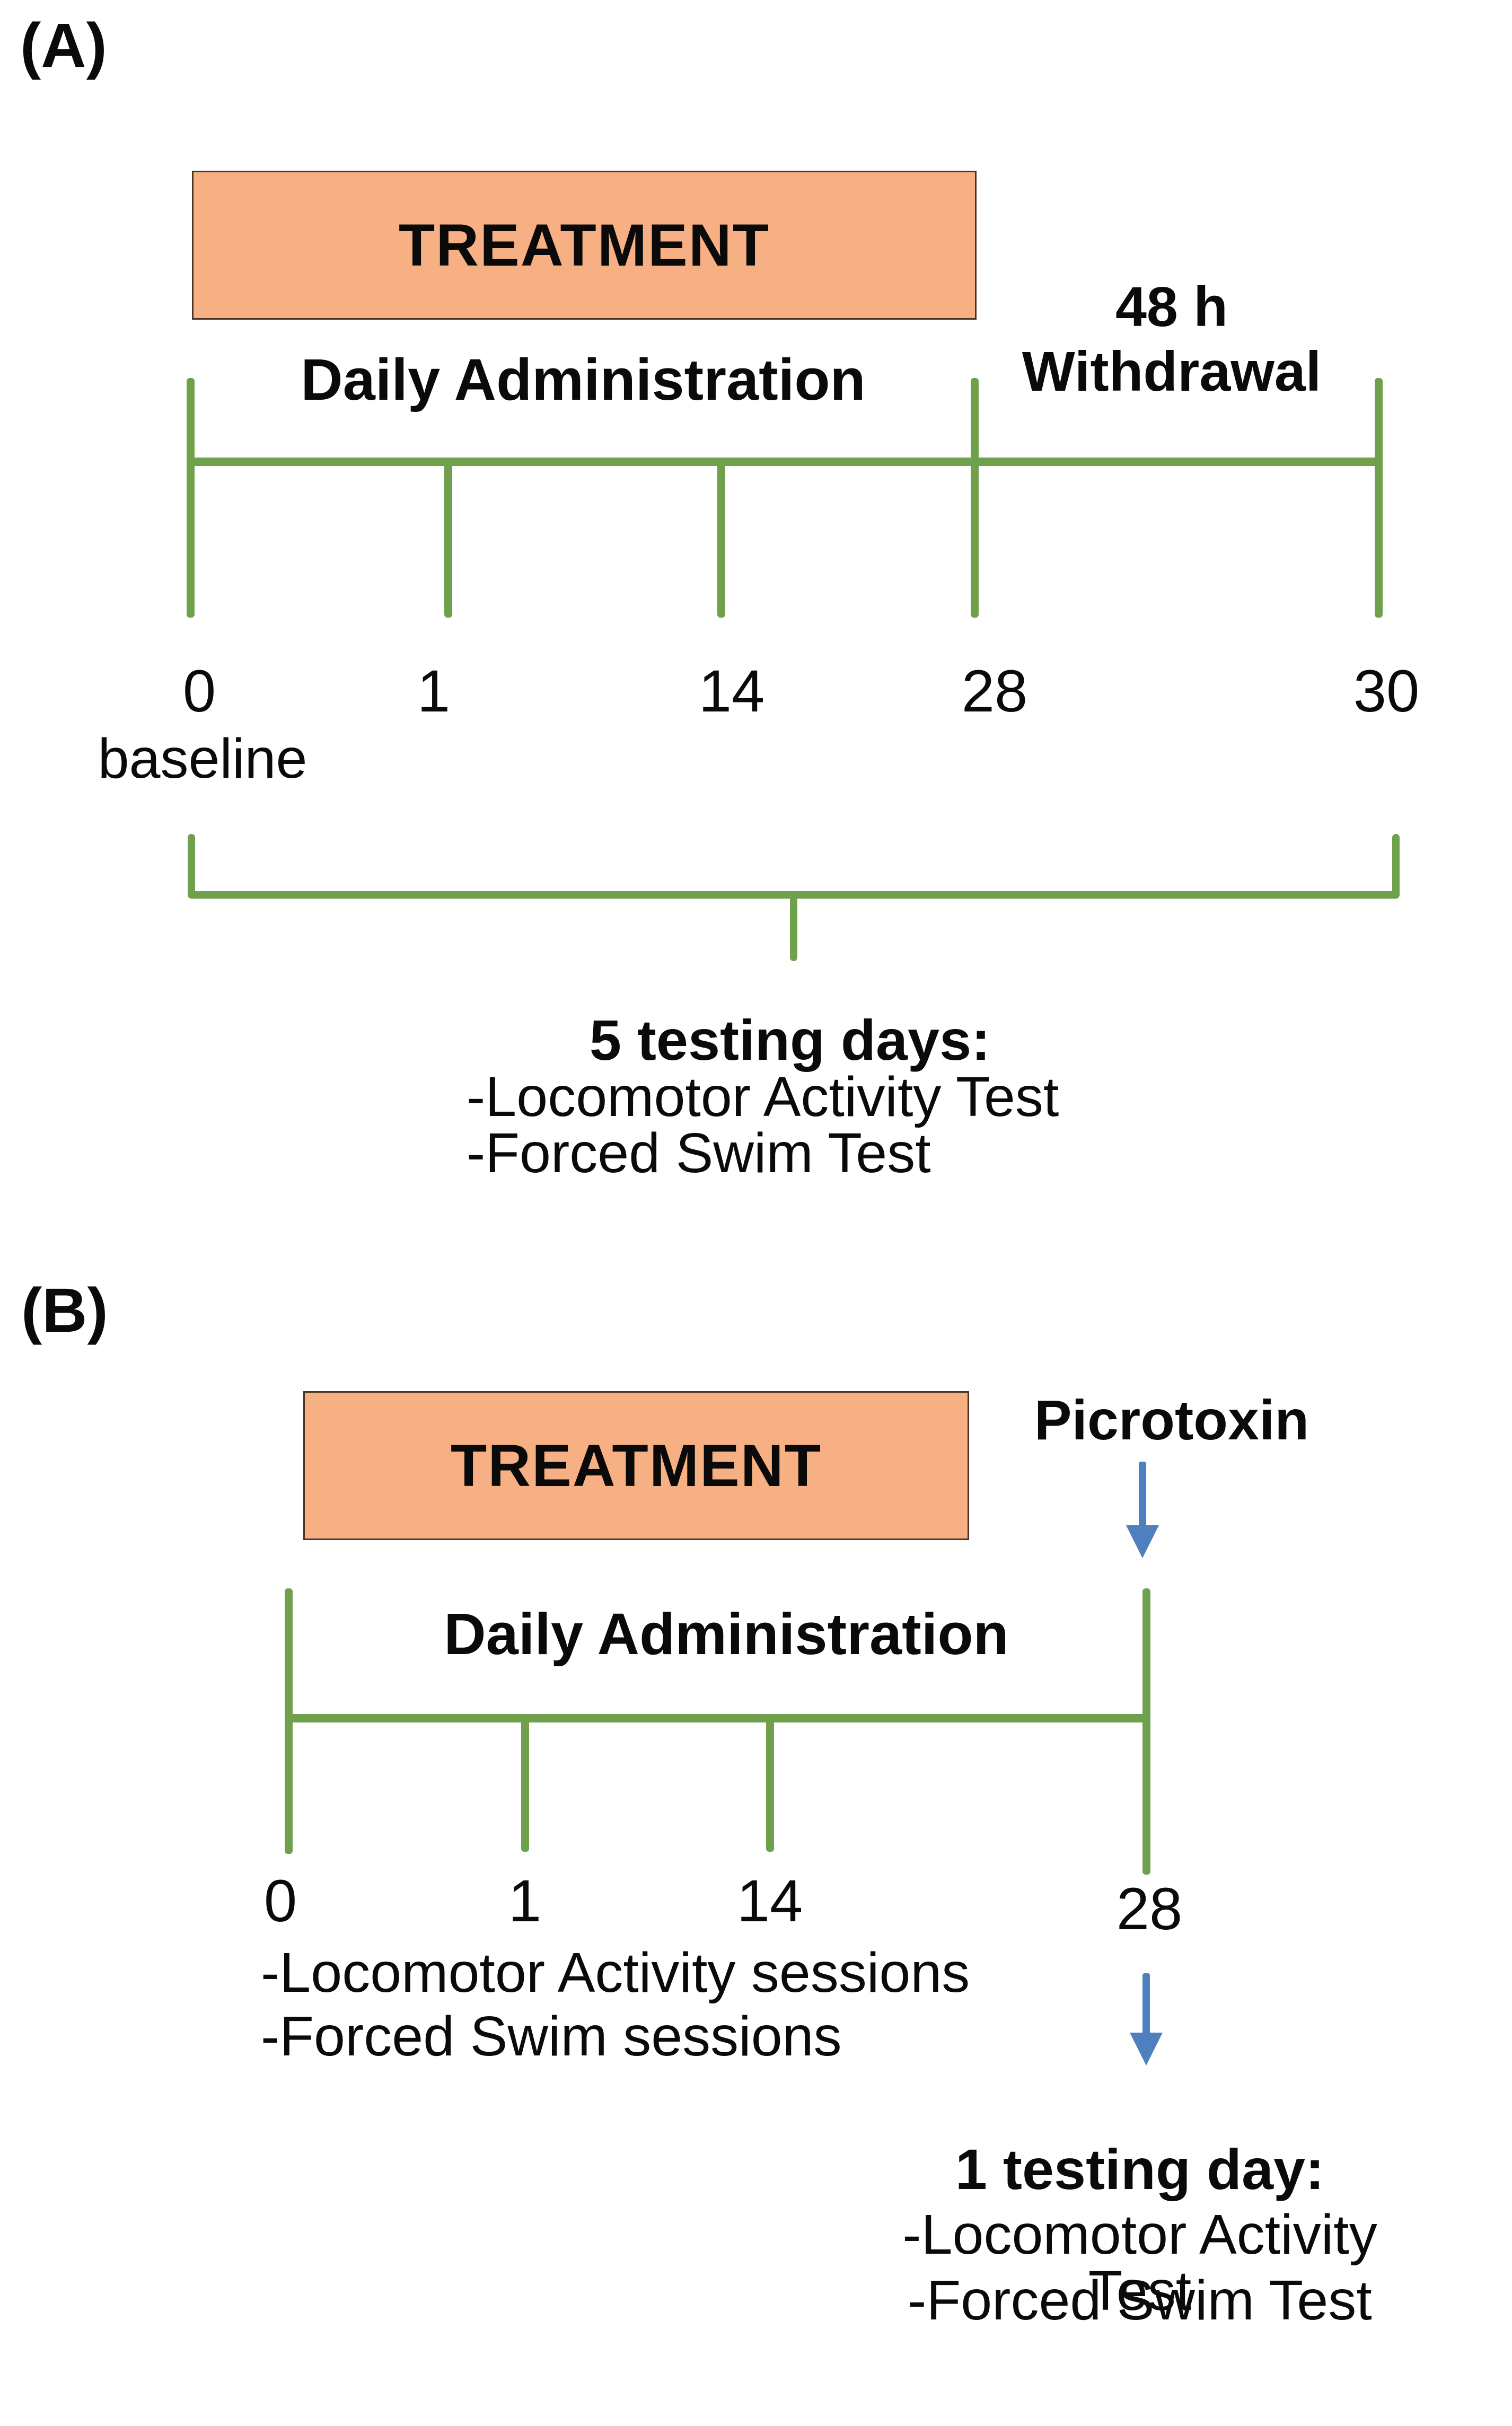  What do you see at coordinates (65, 1311) in the screenshot?
I see `panel-b-label: (B)` at bounding box center [65, 1311].